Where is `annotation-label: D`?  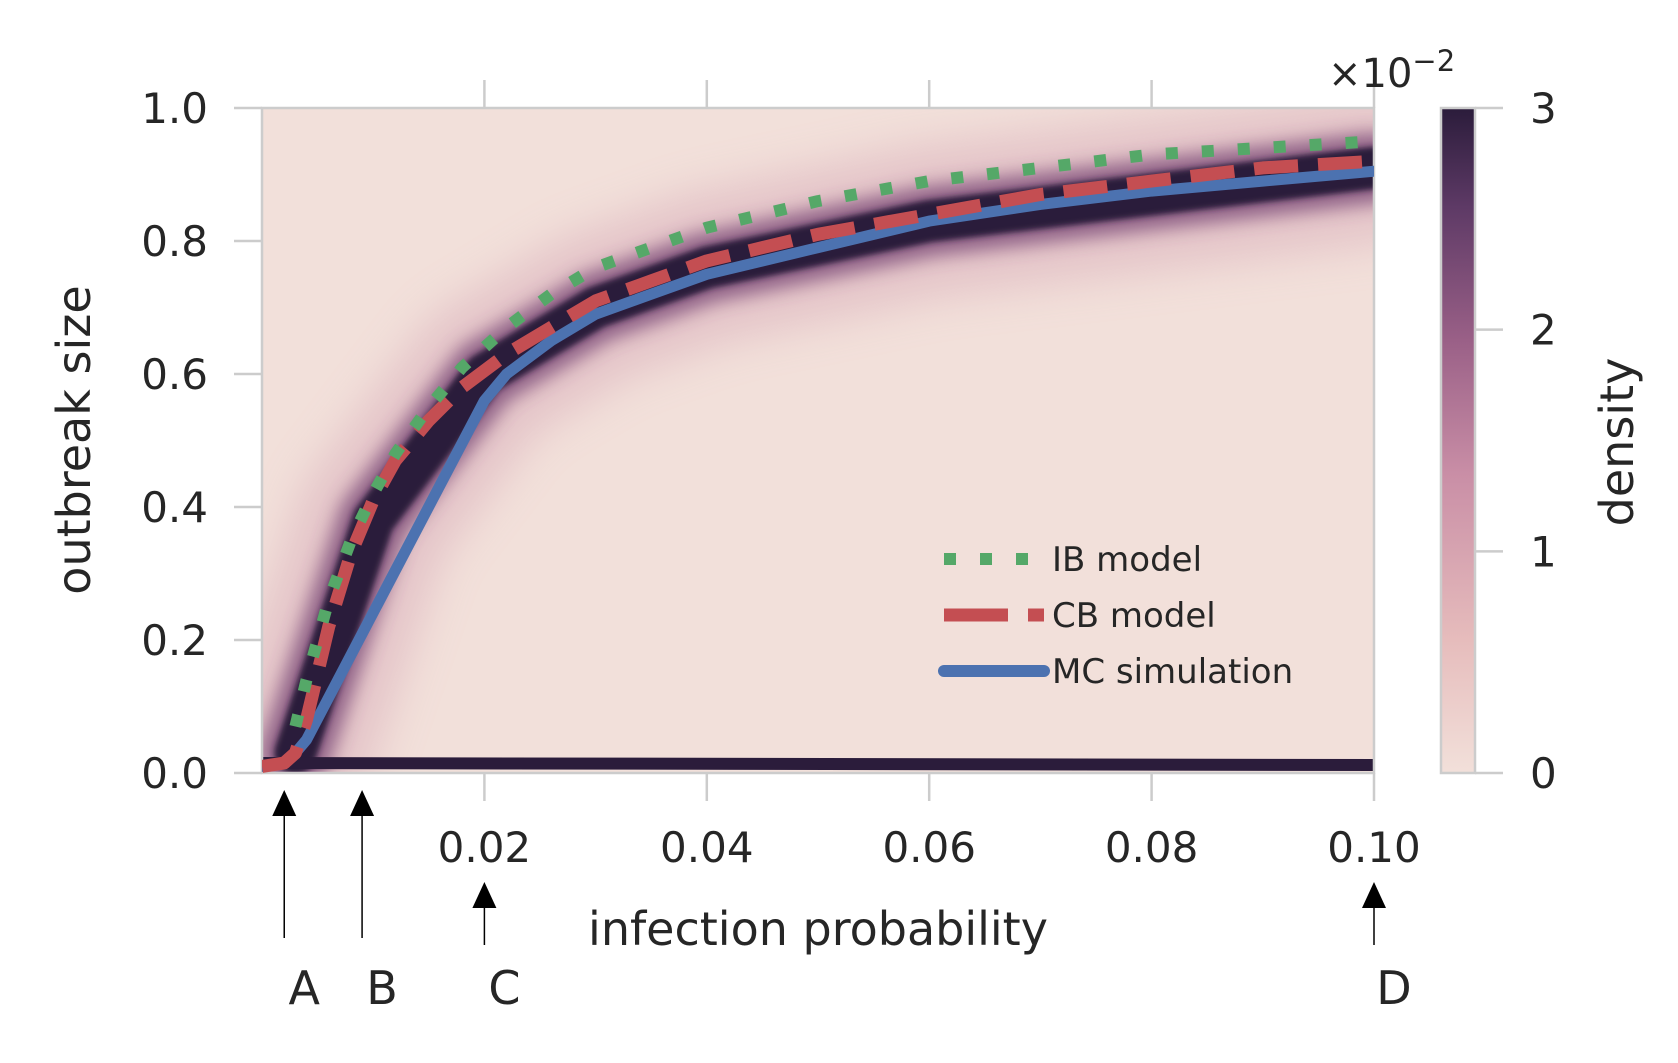
annotation-label: D is located at coordinates (1393, 988).